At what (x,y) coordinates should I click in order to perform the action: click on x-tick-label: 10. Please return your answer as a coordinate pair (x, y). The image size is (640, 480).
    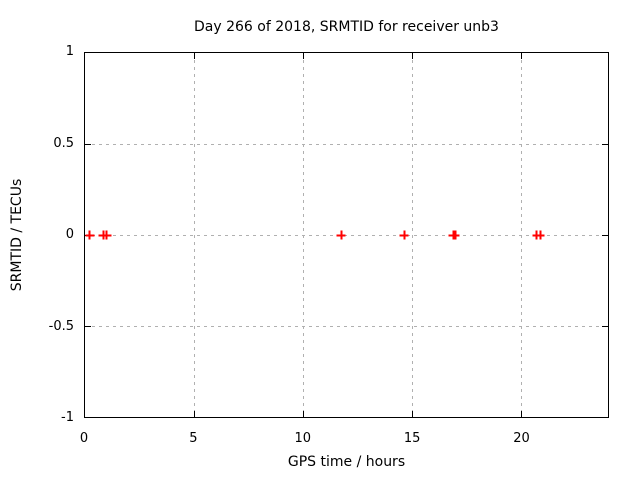
    Looking at the image, I should click on (303, 438).